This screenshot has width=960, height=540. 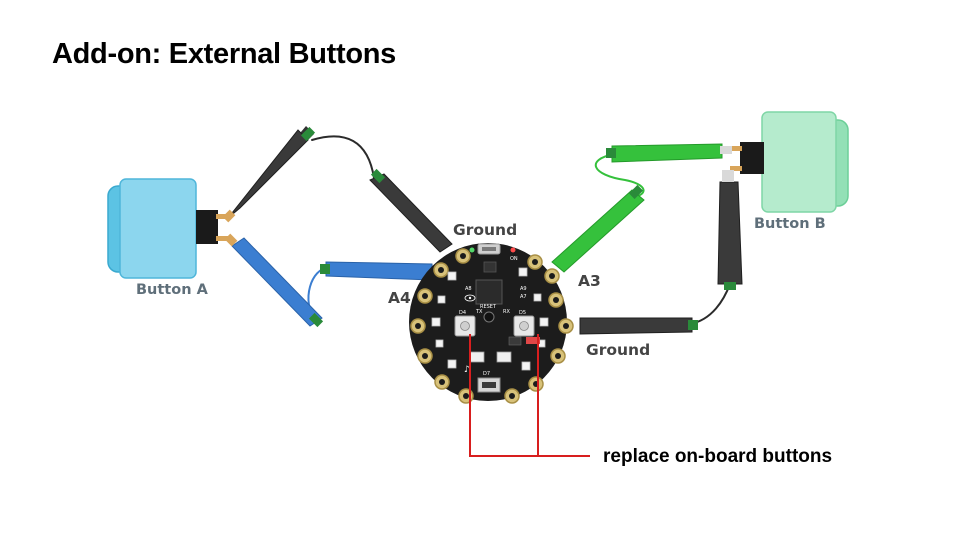 What do you see at coordinates (485, 230) in the screenshot?
I see `label-ground-top: Ground` at bounding box center [485, 230].